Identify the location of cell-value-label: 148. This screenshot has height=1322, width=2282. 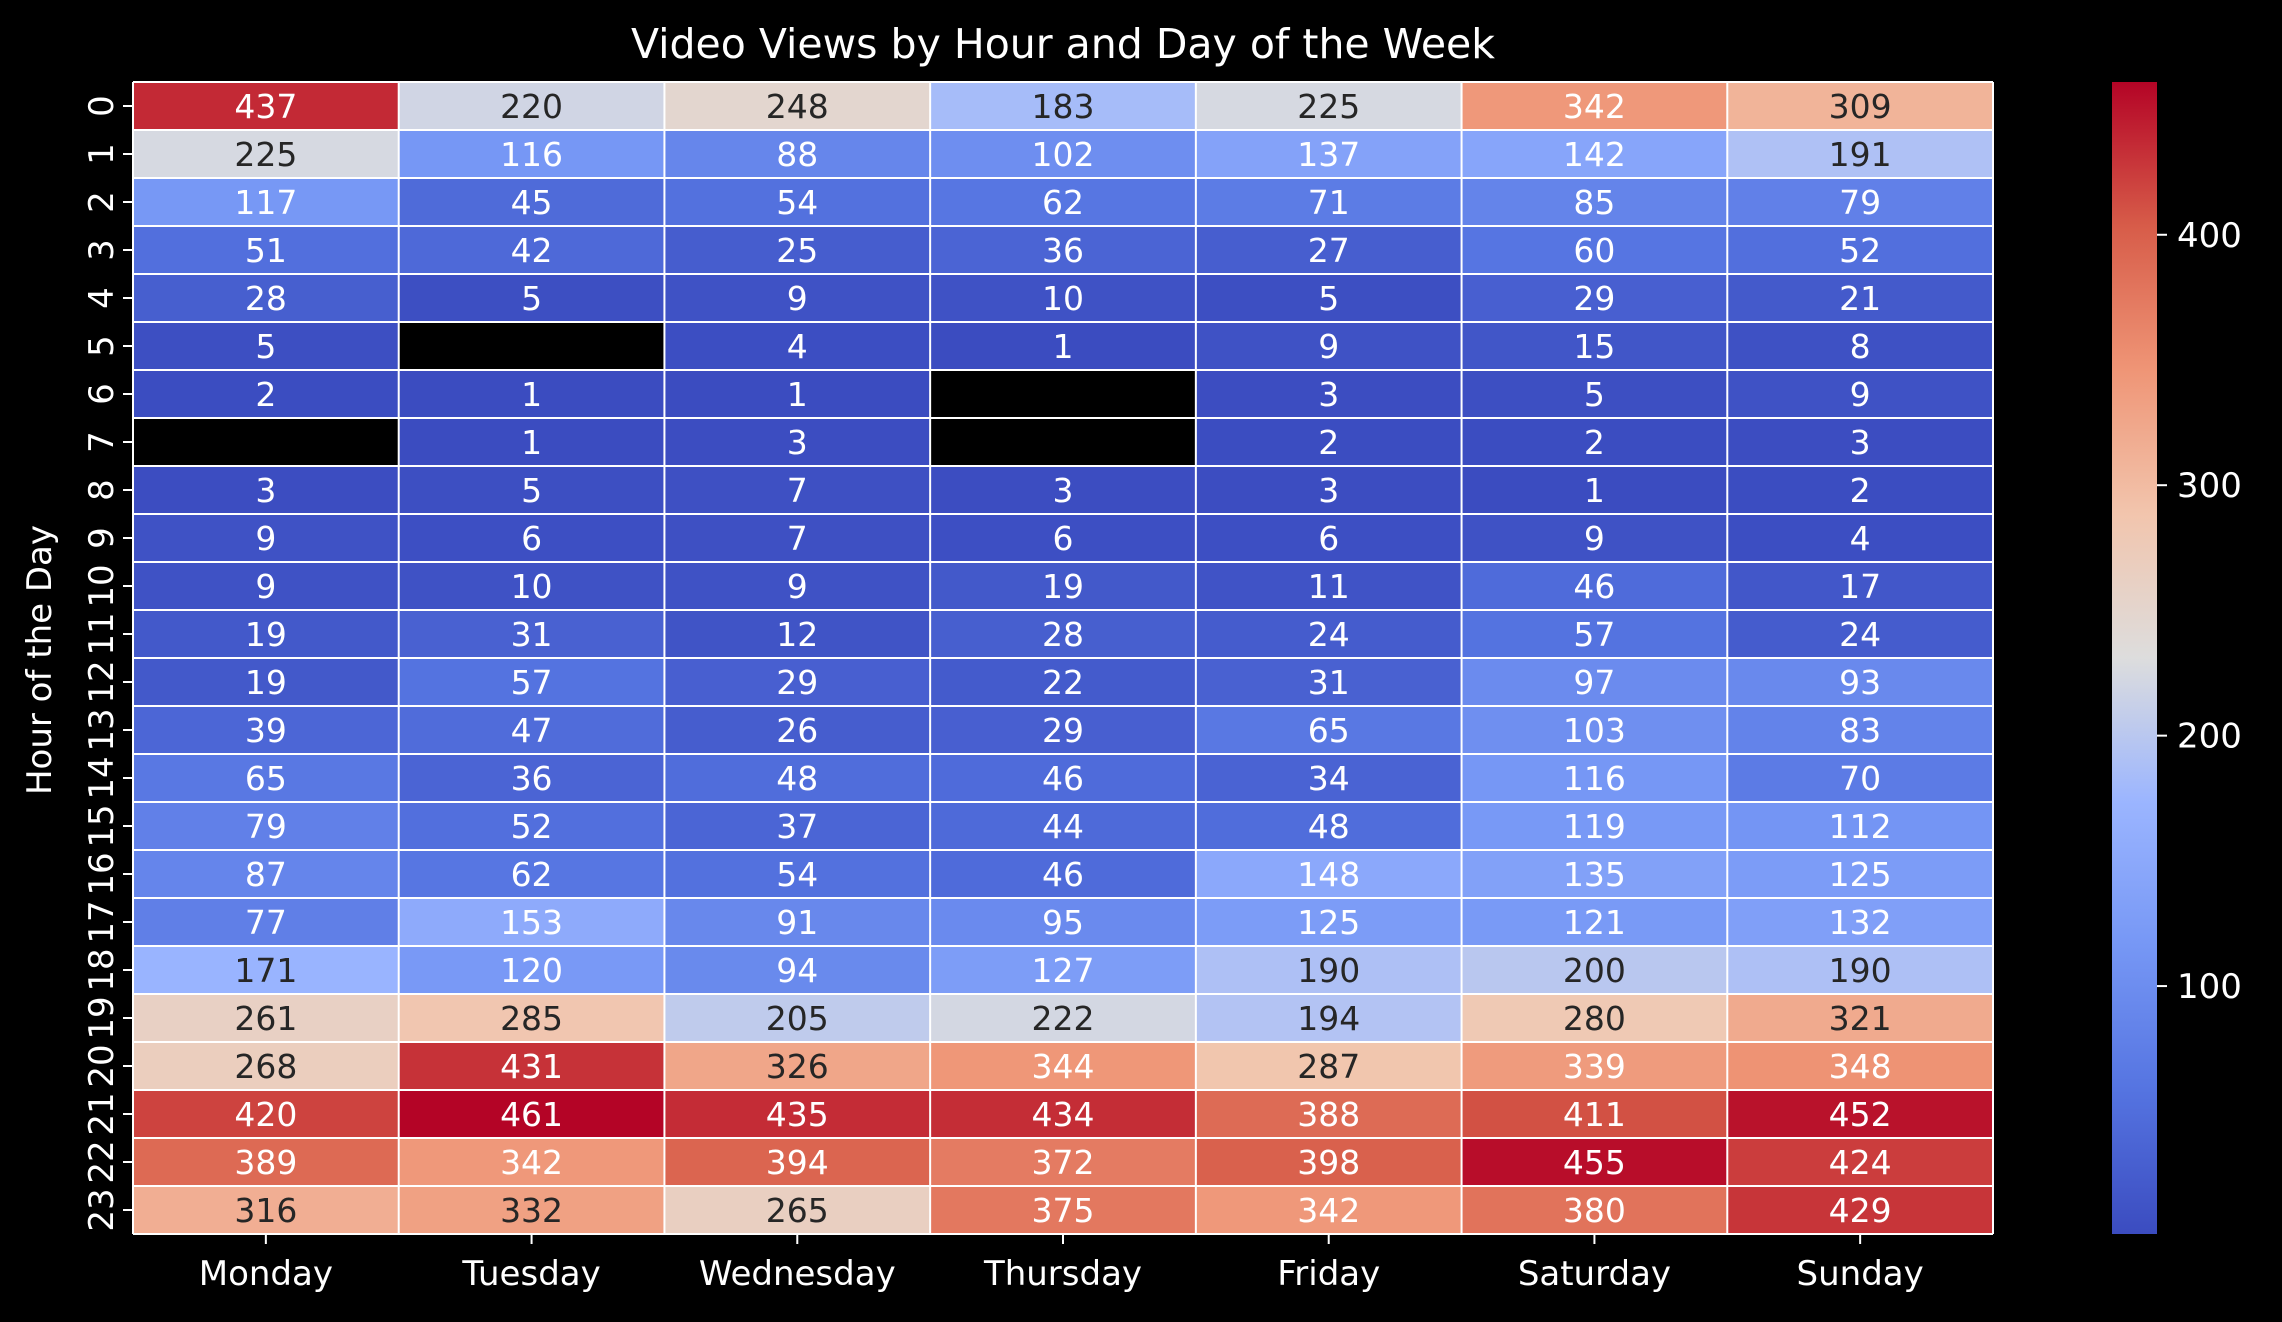
(1328, 874).